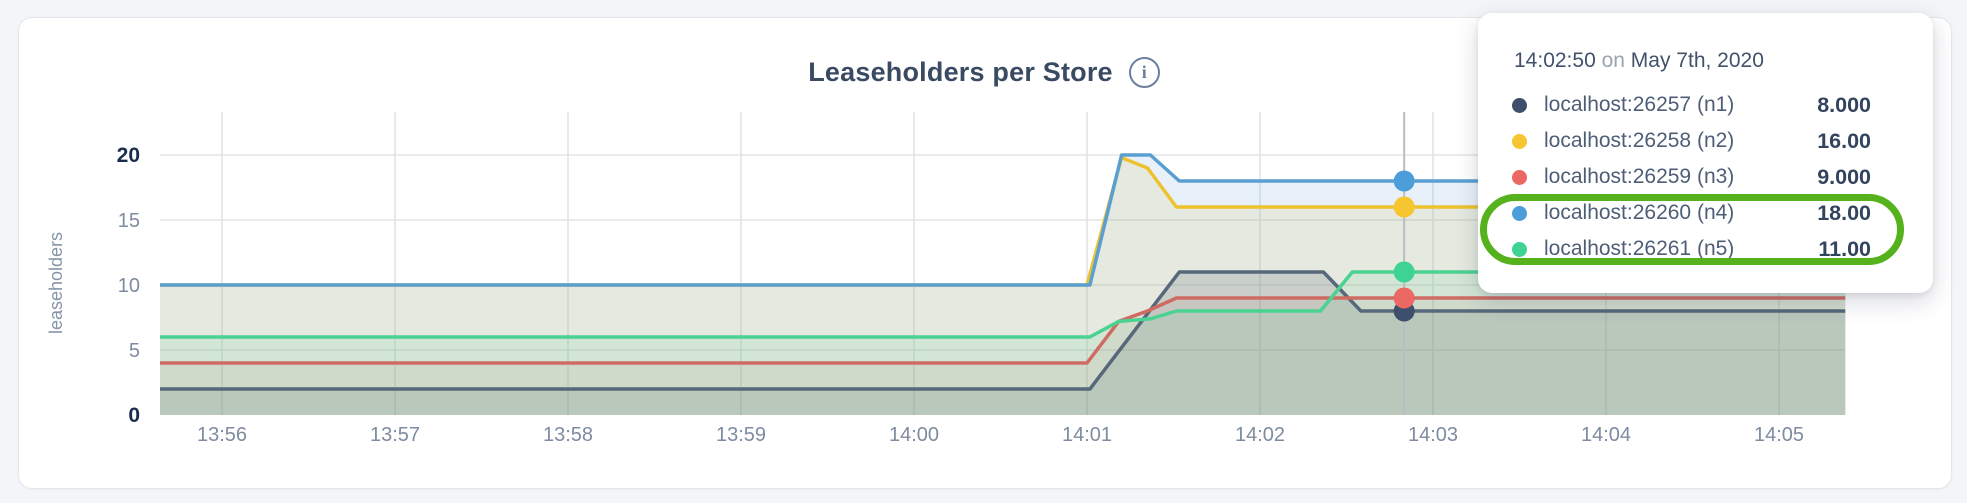 This screenshot has height=503, width=1967. What do you see at coordinates (129, 286) in the screenshot?
I see `y-tick-label: 10` at bounding box center [129, 286].